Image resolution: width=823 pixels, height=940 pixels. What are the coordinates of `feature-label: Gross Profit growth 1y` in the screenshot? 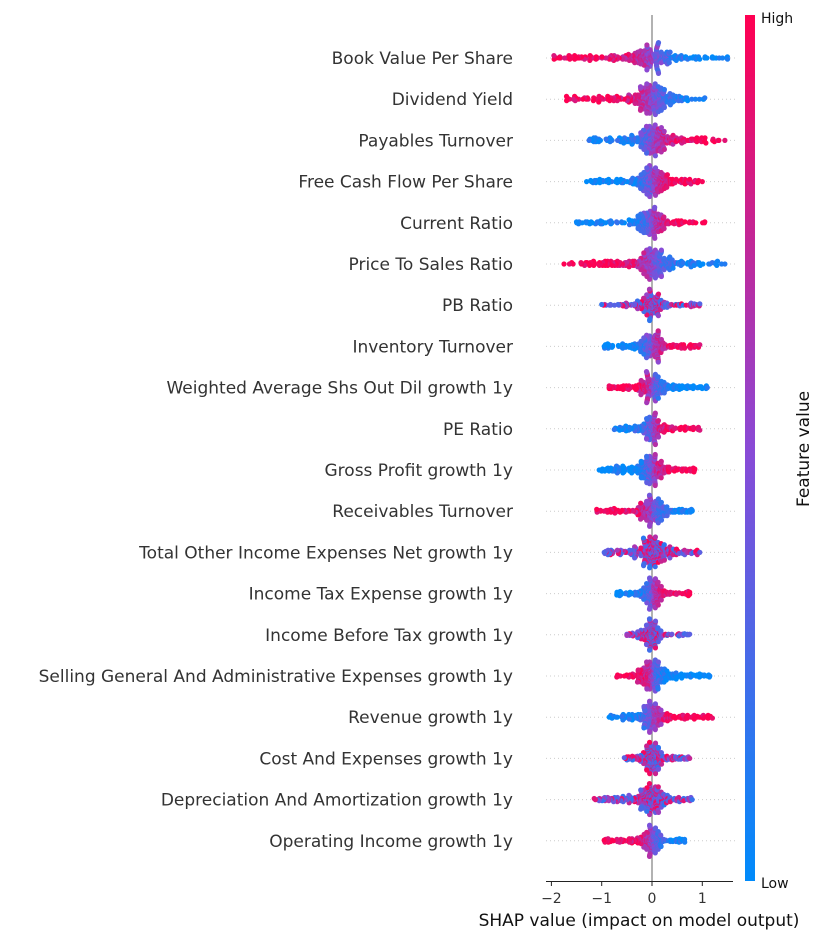 It's located at (419, 471).